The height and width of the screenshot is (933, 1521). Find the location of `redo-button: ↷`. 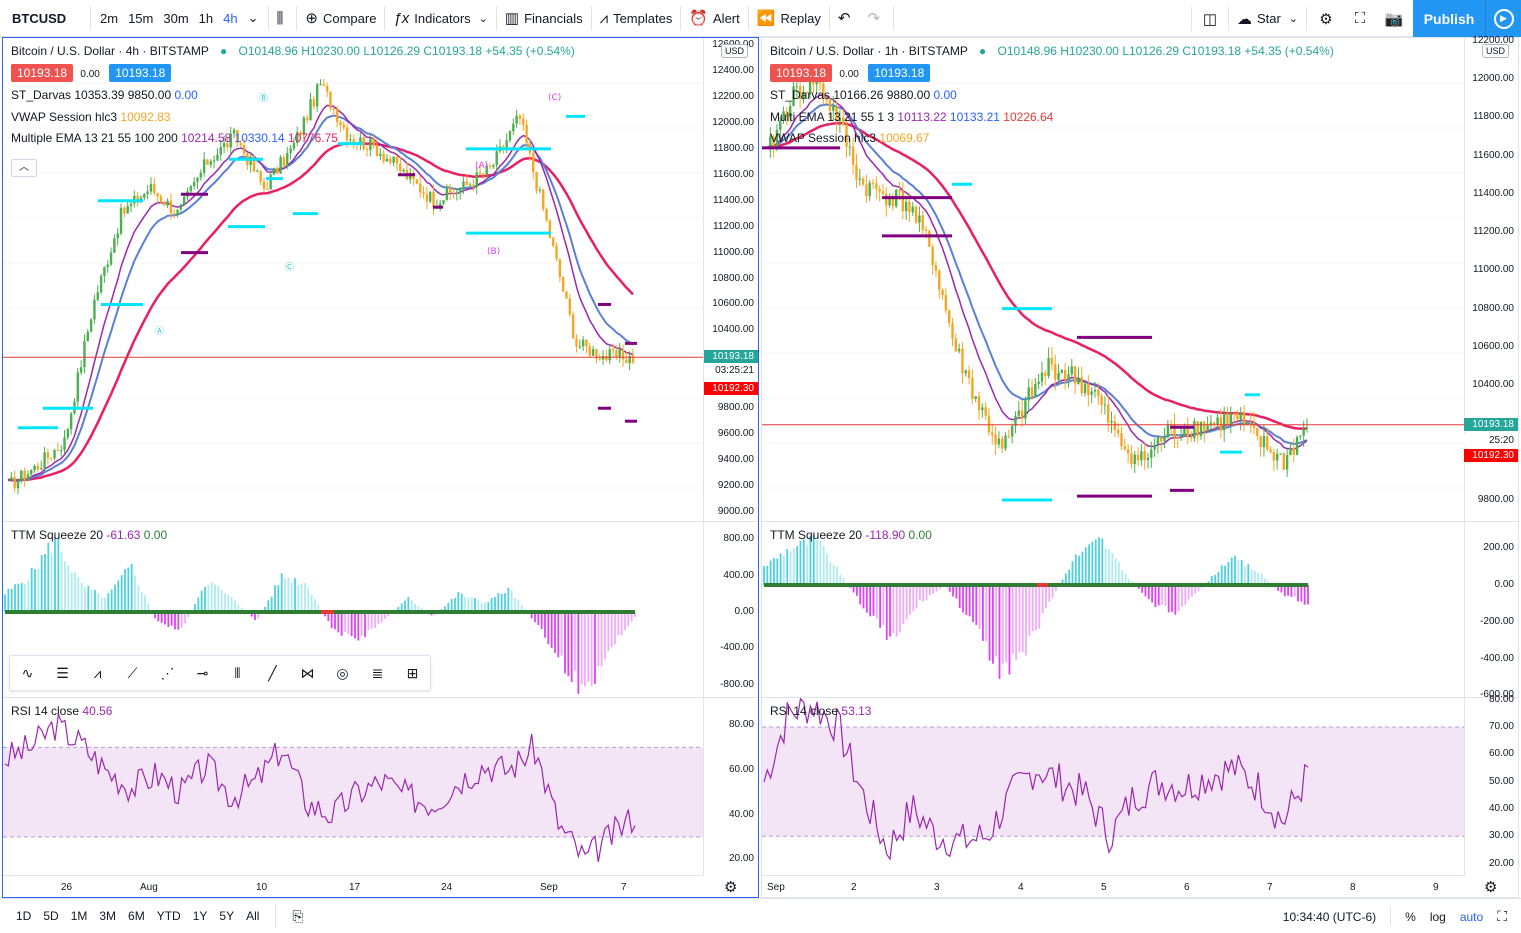

redo-button: ↷ is located at coordinates (876, 18).